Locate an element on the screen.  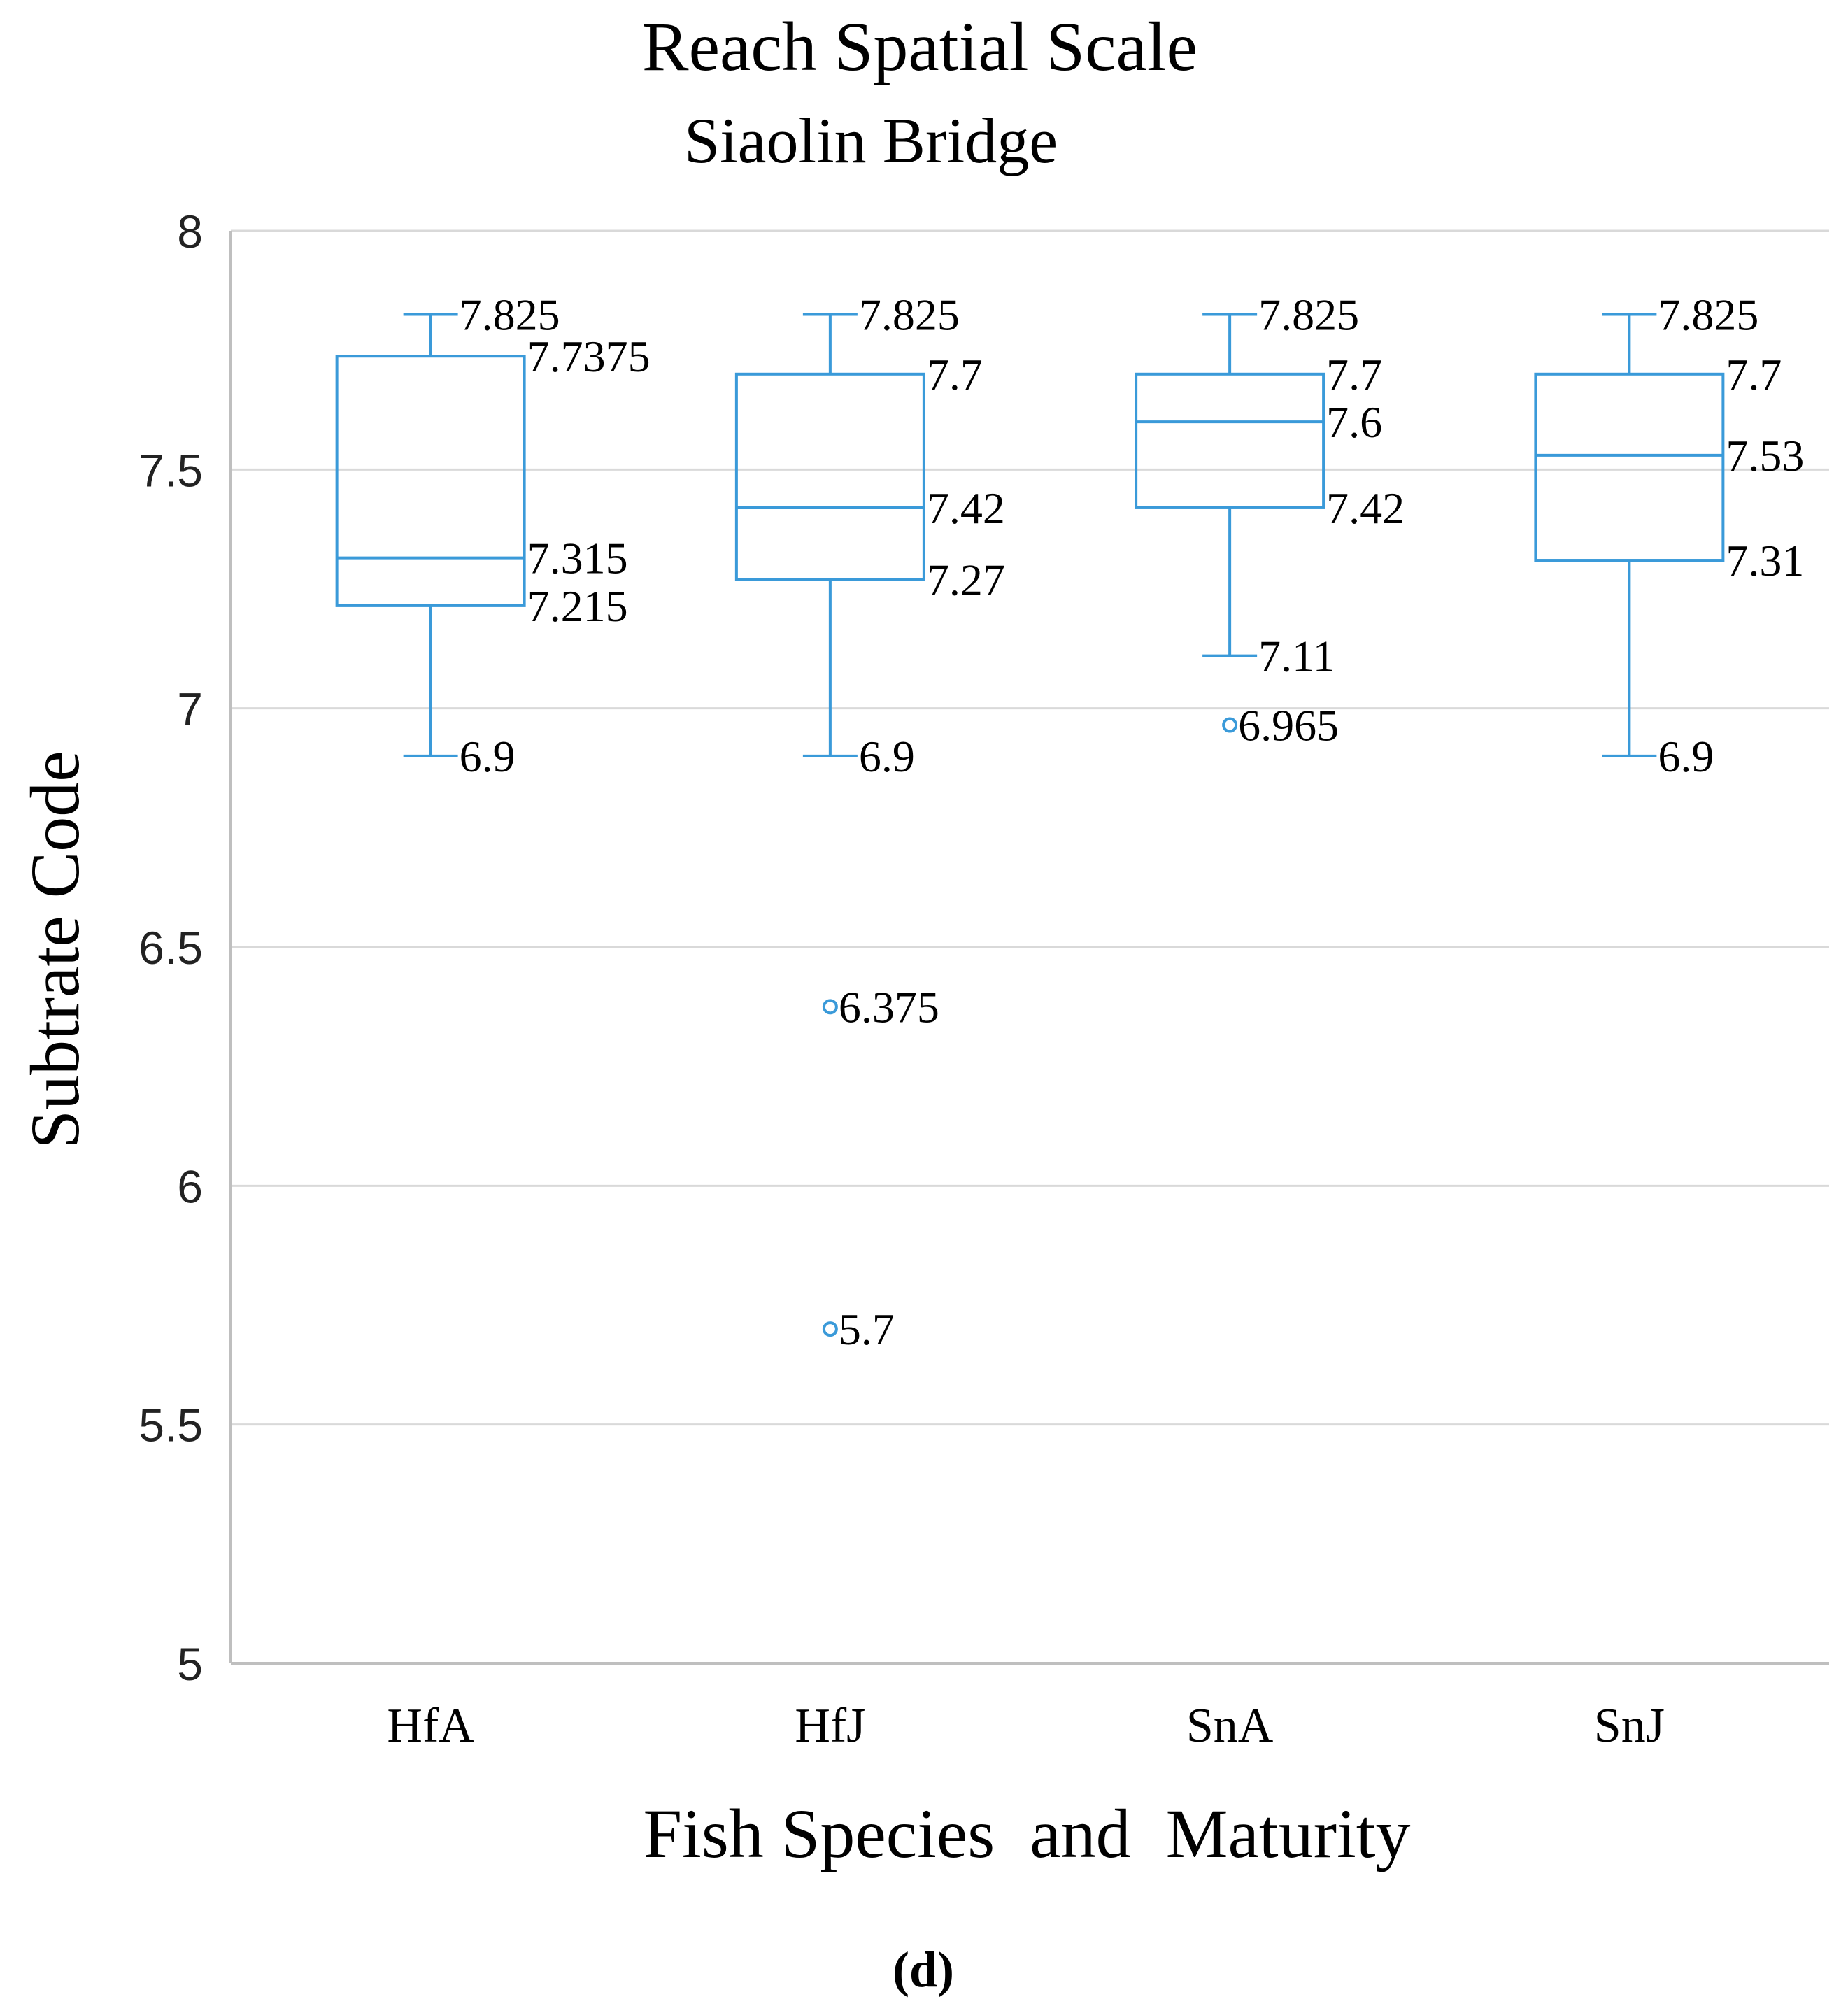
label-q1: 7.31 is located at coordinates (1765, 560).